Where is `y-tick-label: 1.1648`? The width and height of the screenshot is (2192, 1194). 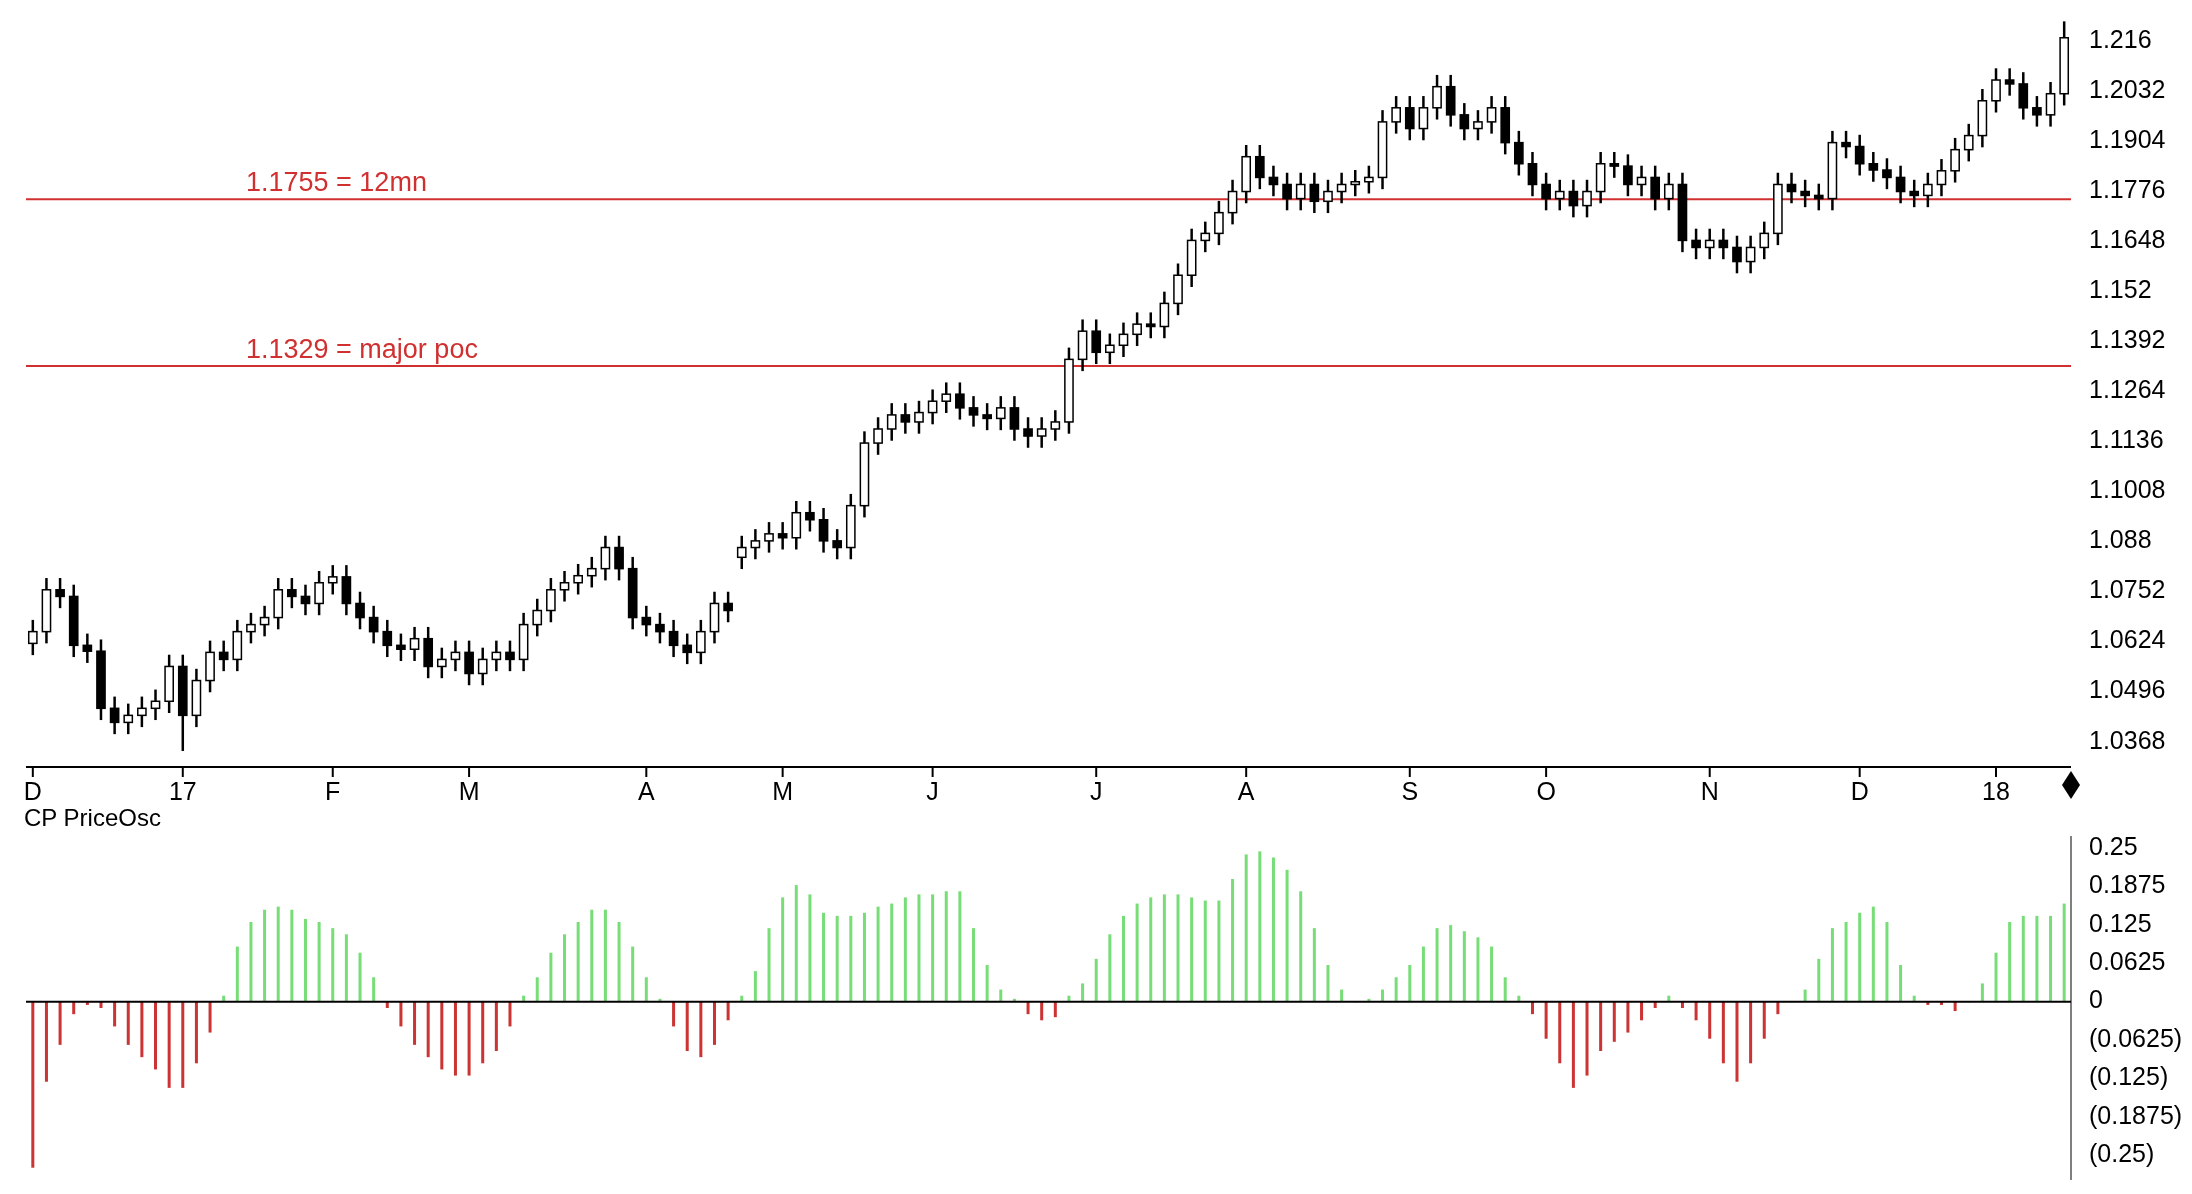 y-tick-label: 1.1648 is located at coordinates (2127, 238).